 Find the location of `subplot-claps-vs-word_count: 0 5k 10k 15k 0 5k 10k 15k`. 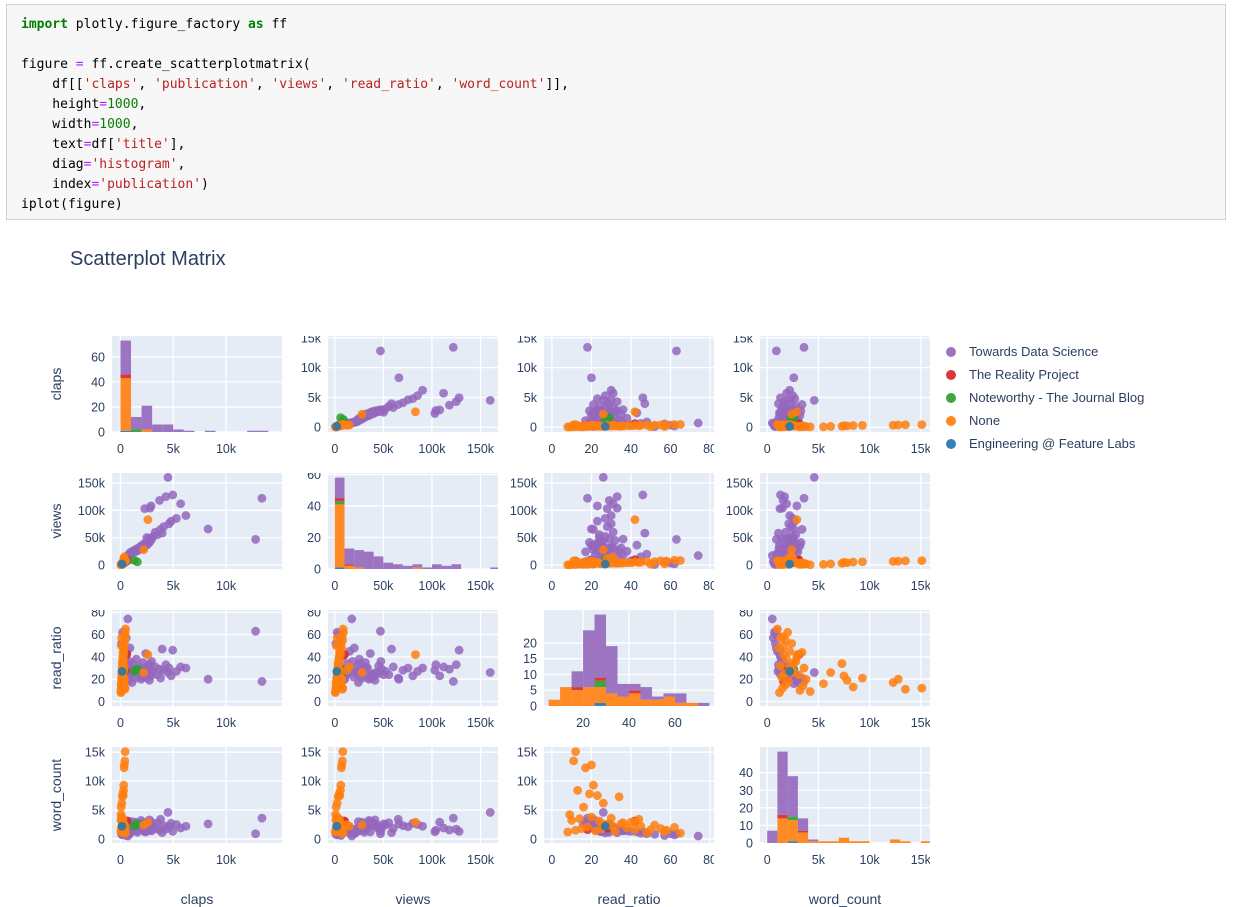

subplot-claps-vs-word_count: 0 5k 10k 15k 0 5k 10k 15k is located at coordinates (823, 404).